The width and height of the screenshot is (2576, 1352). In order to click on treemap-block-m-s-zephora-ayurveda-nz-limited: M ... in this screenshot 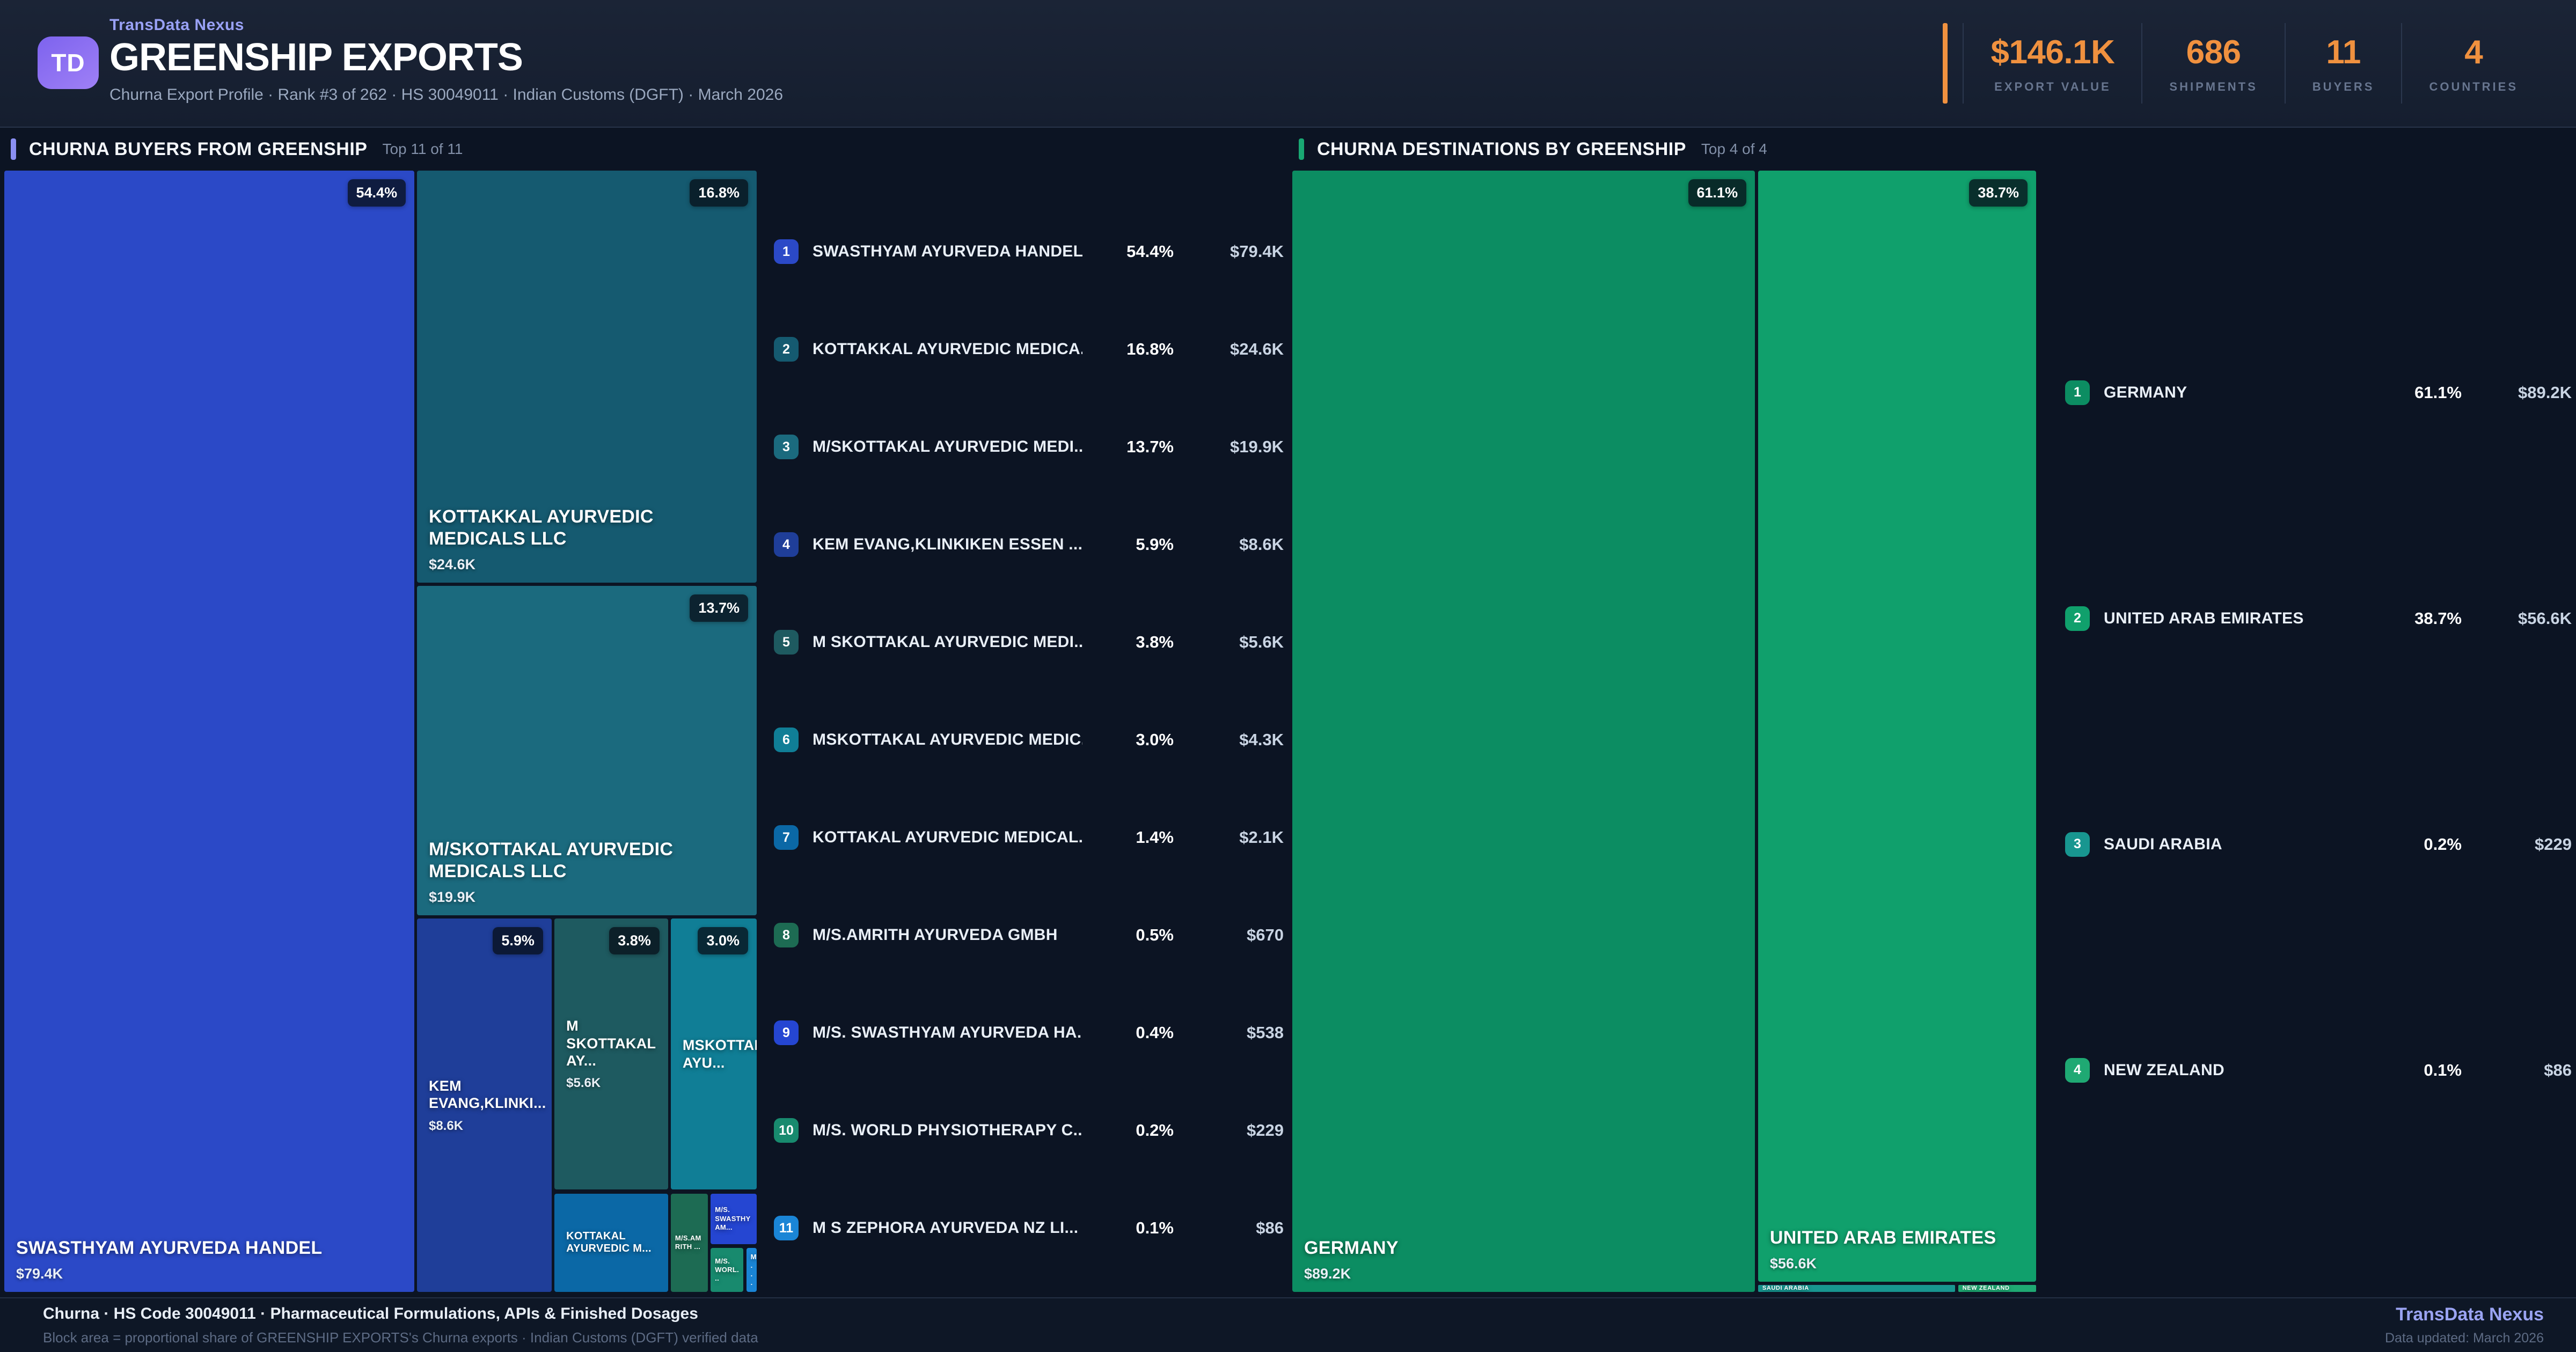, I will do `click(751, 1270)`.